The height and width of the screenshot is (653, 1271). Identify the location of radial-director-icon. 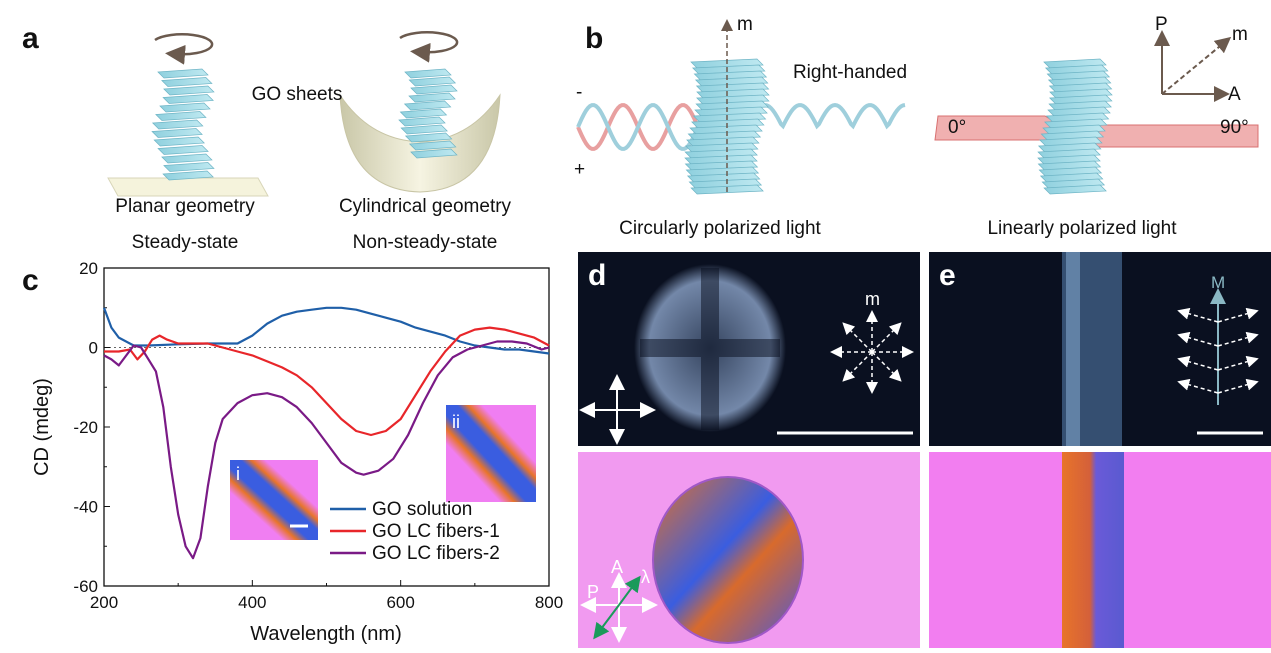
(872, 352).